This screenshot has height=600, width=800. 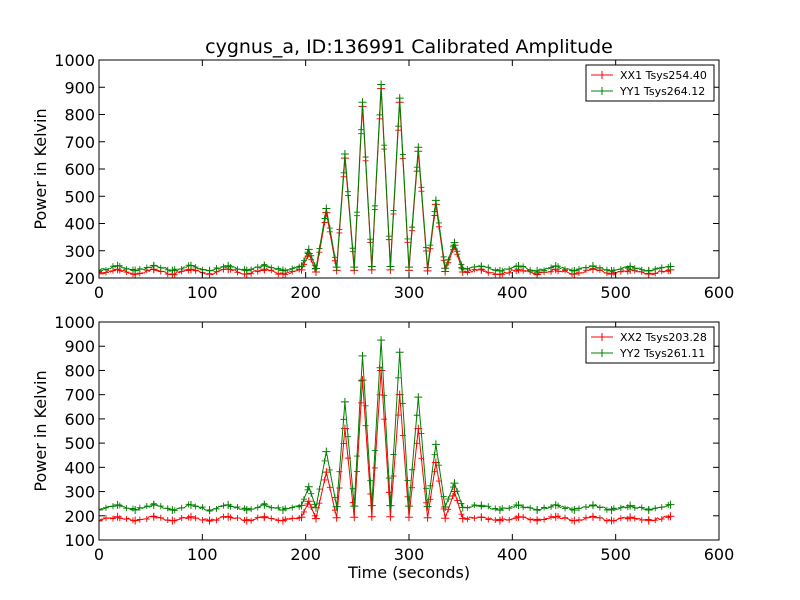 I want to click on x-tick-label: 0, so click(x=99, y=292).